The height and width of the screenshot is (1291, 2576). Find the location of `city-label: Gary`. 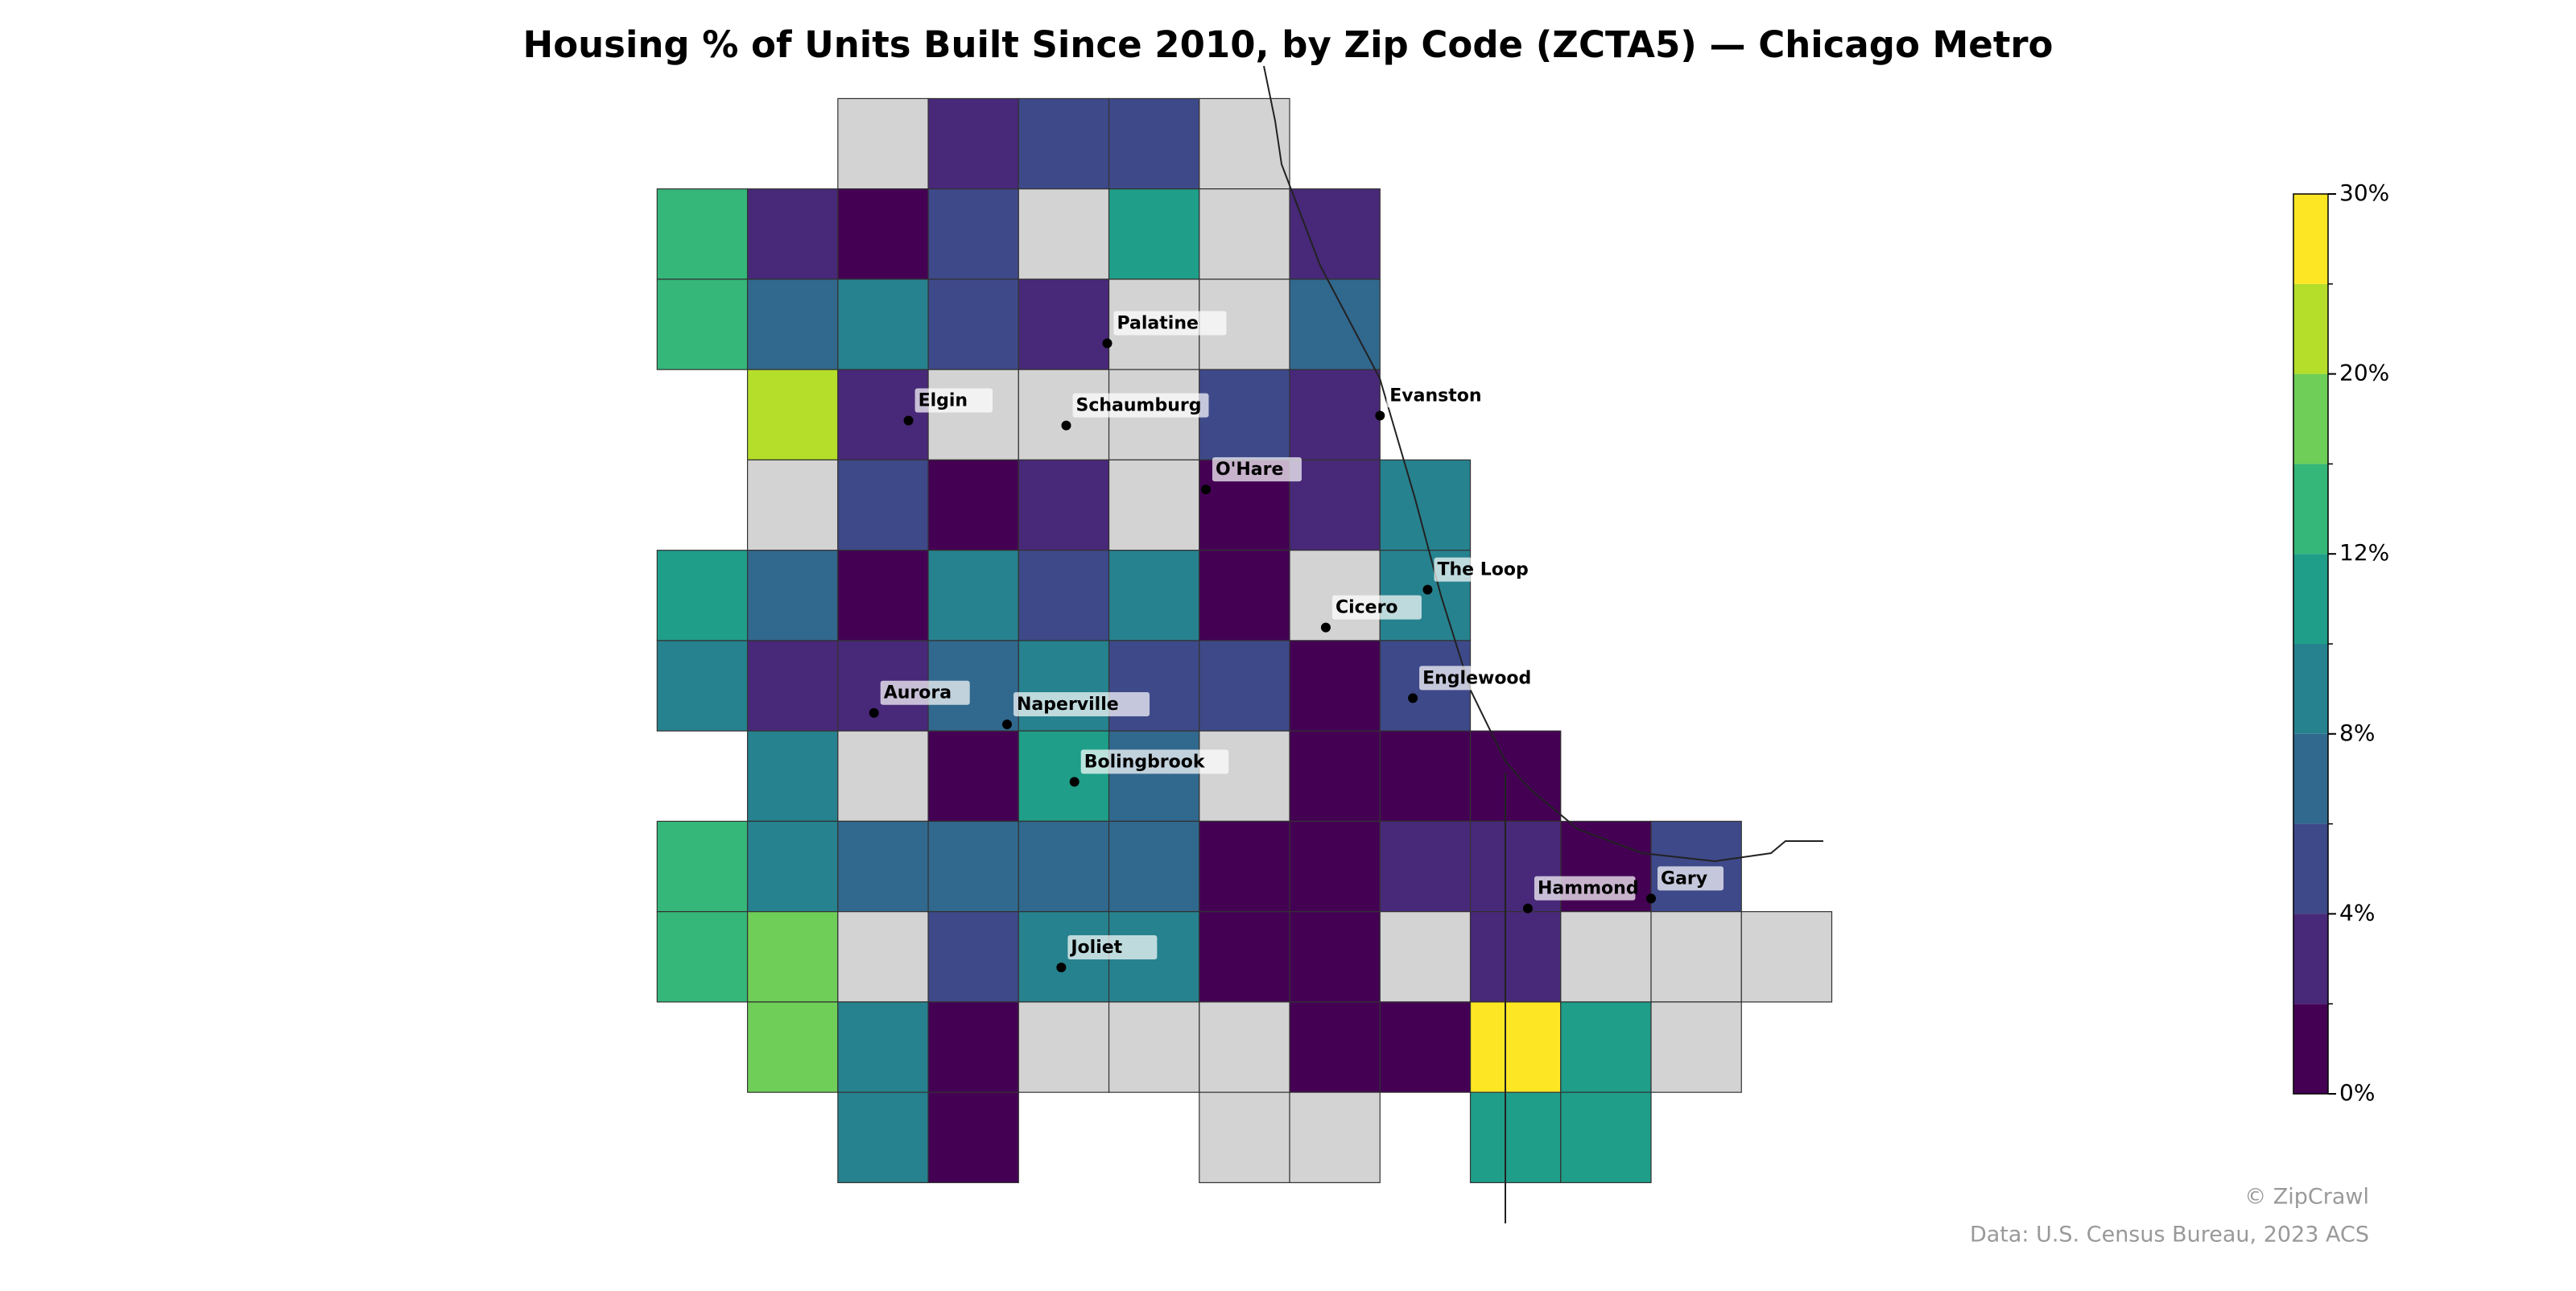

city-label: Gary is located at coordinates (1684, 878).